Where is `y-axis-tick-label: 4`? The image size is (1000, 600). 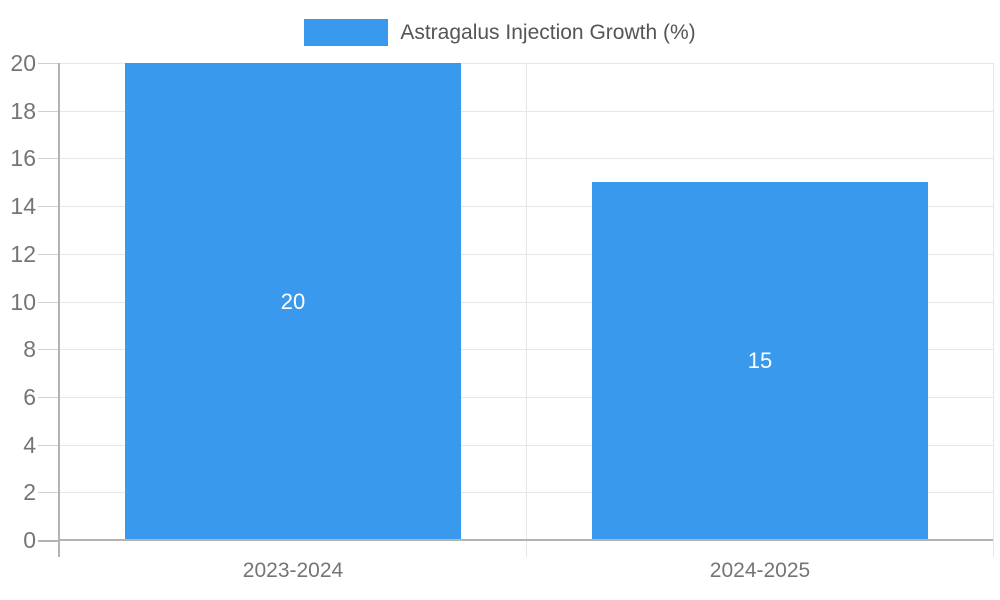 y-axis-tick-label: 4 is located at coordinates (29, 445).